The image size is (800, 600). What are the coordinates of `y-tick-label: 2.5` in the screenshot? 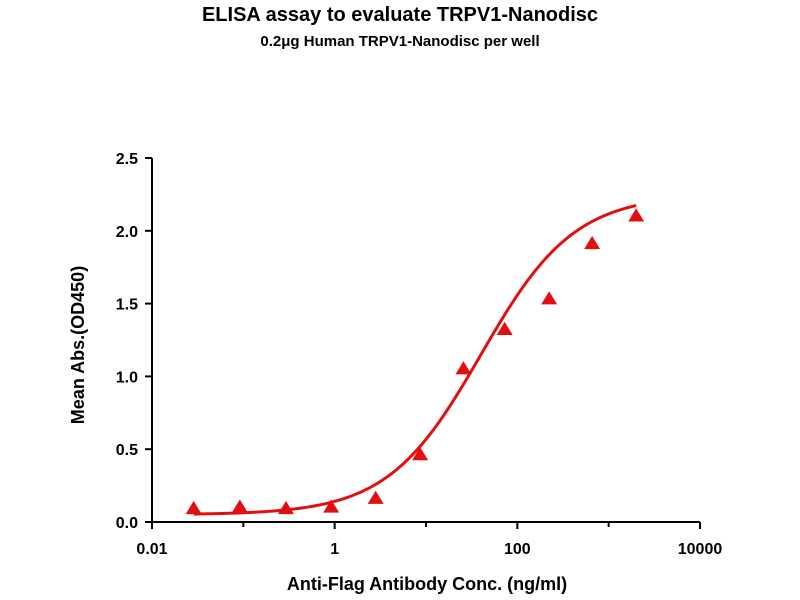 It's located at (127, 159).